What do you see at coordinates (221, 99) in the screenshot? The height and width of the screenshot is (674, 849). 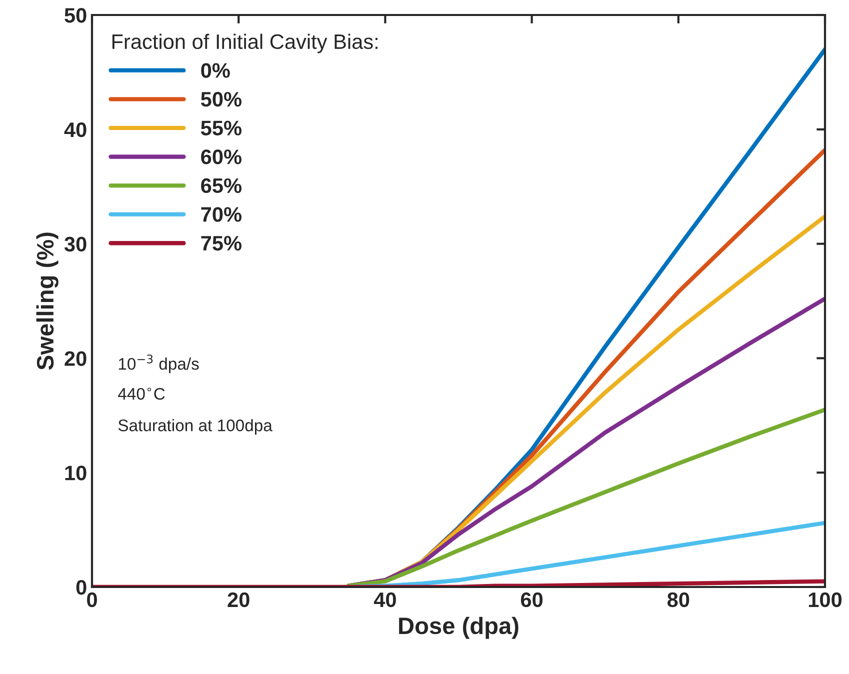 I see `legend-label: 50%` at bounding box center [221, 99].